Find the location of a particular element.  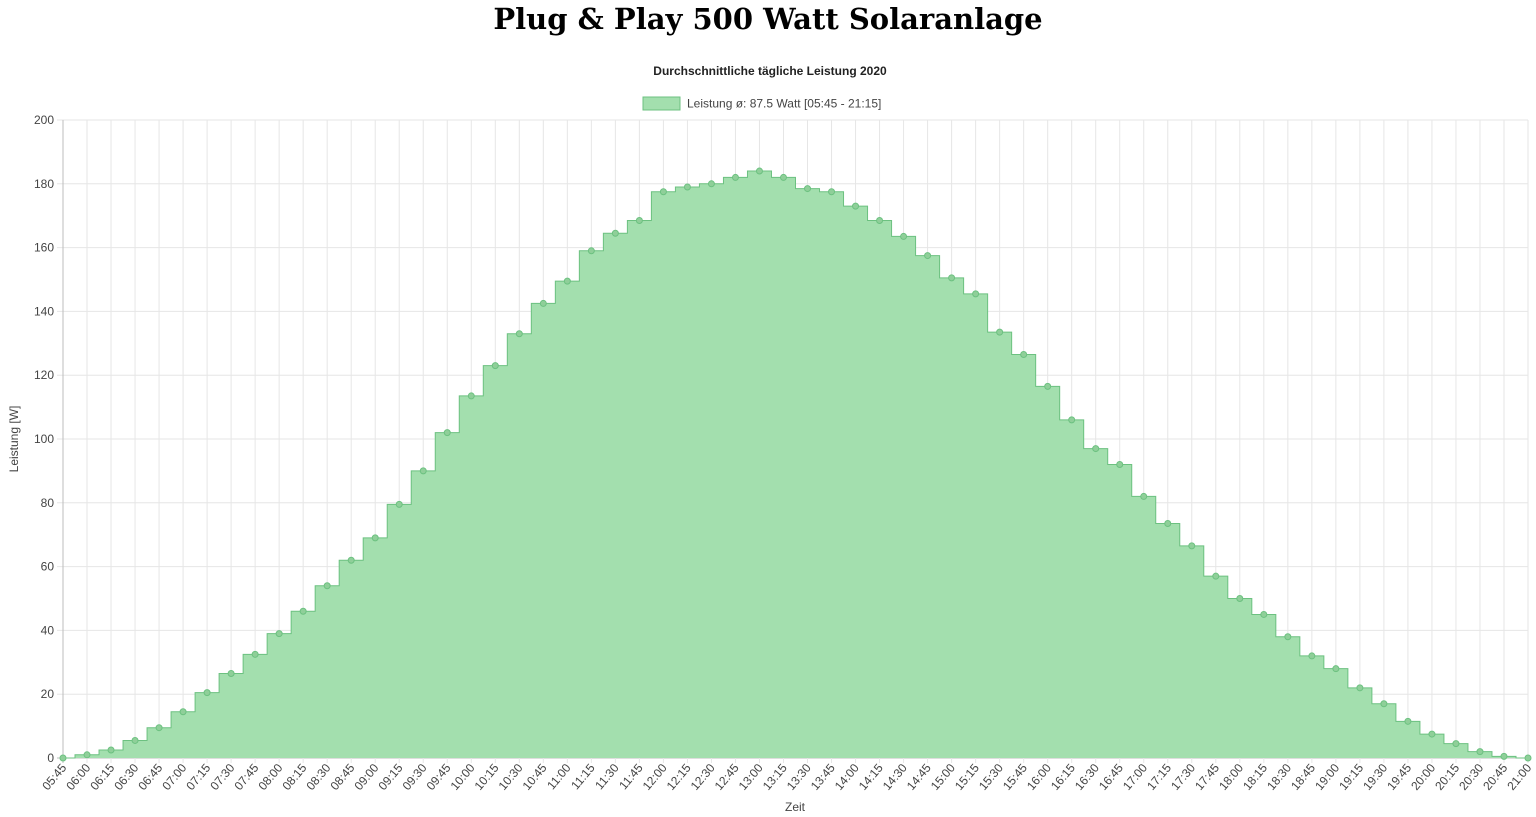

x-tick-label: 19:45 is located at coordinates (1399, 777).